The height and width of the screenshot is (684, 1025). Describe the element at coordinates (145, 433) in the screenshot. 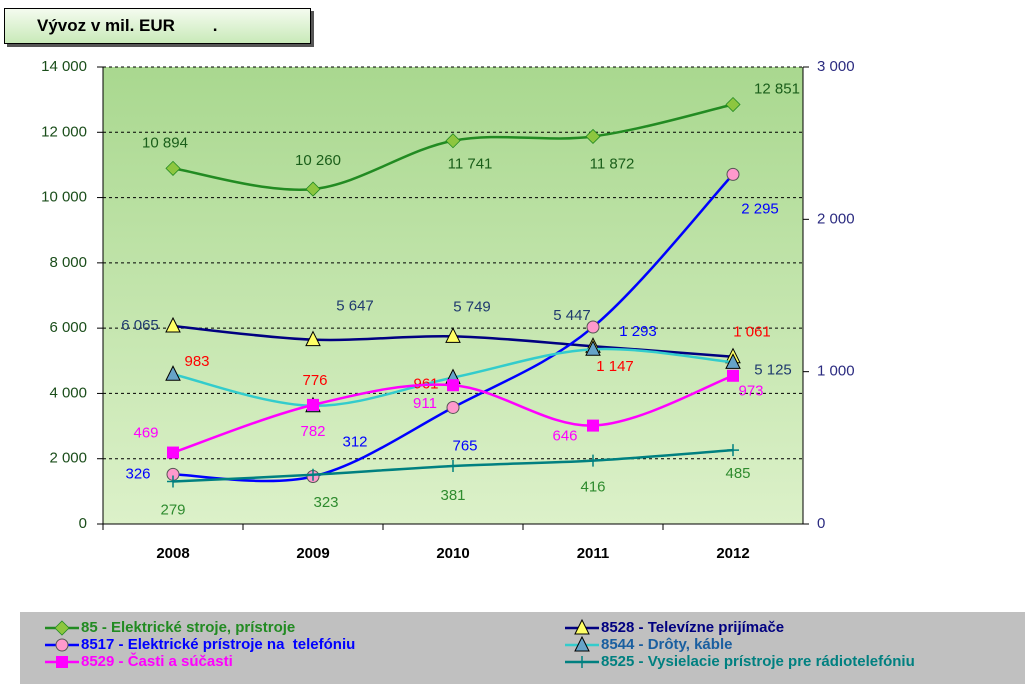

I see `data-label: 469` at that location.